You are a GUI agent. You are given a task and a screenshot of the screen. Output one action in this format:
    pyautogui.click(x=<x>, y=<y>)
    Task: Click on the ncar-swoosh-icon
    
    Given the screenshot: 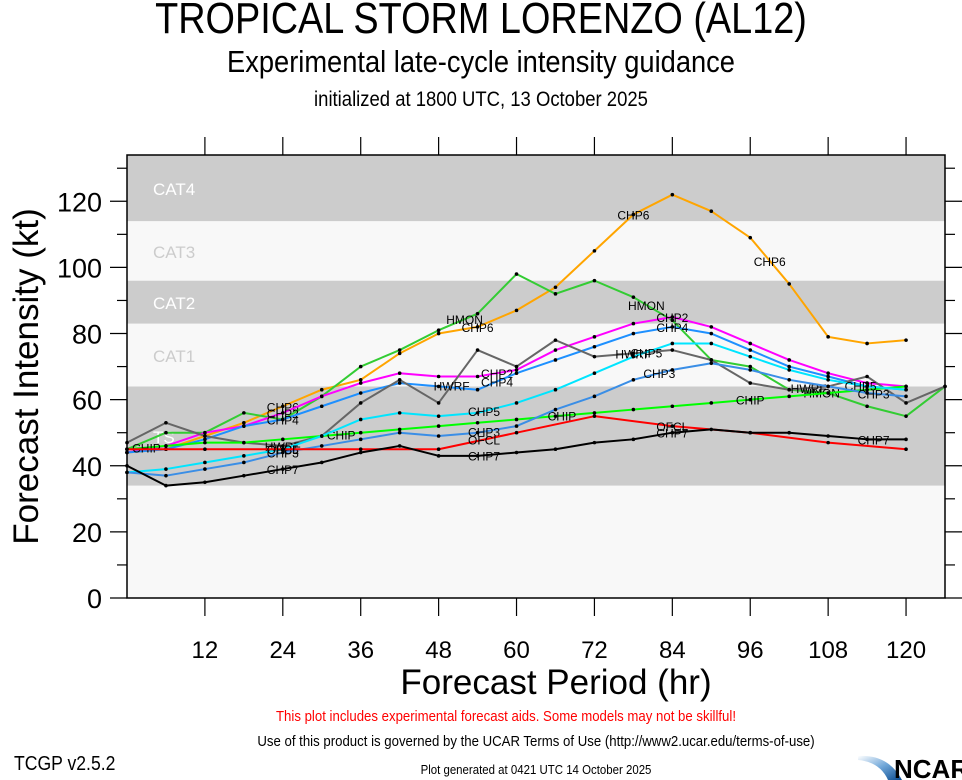 What is the action you would take?
    pyautogui.click(x=880, y=767)
    